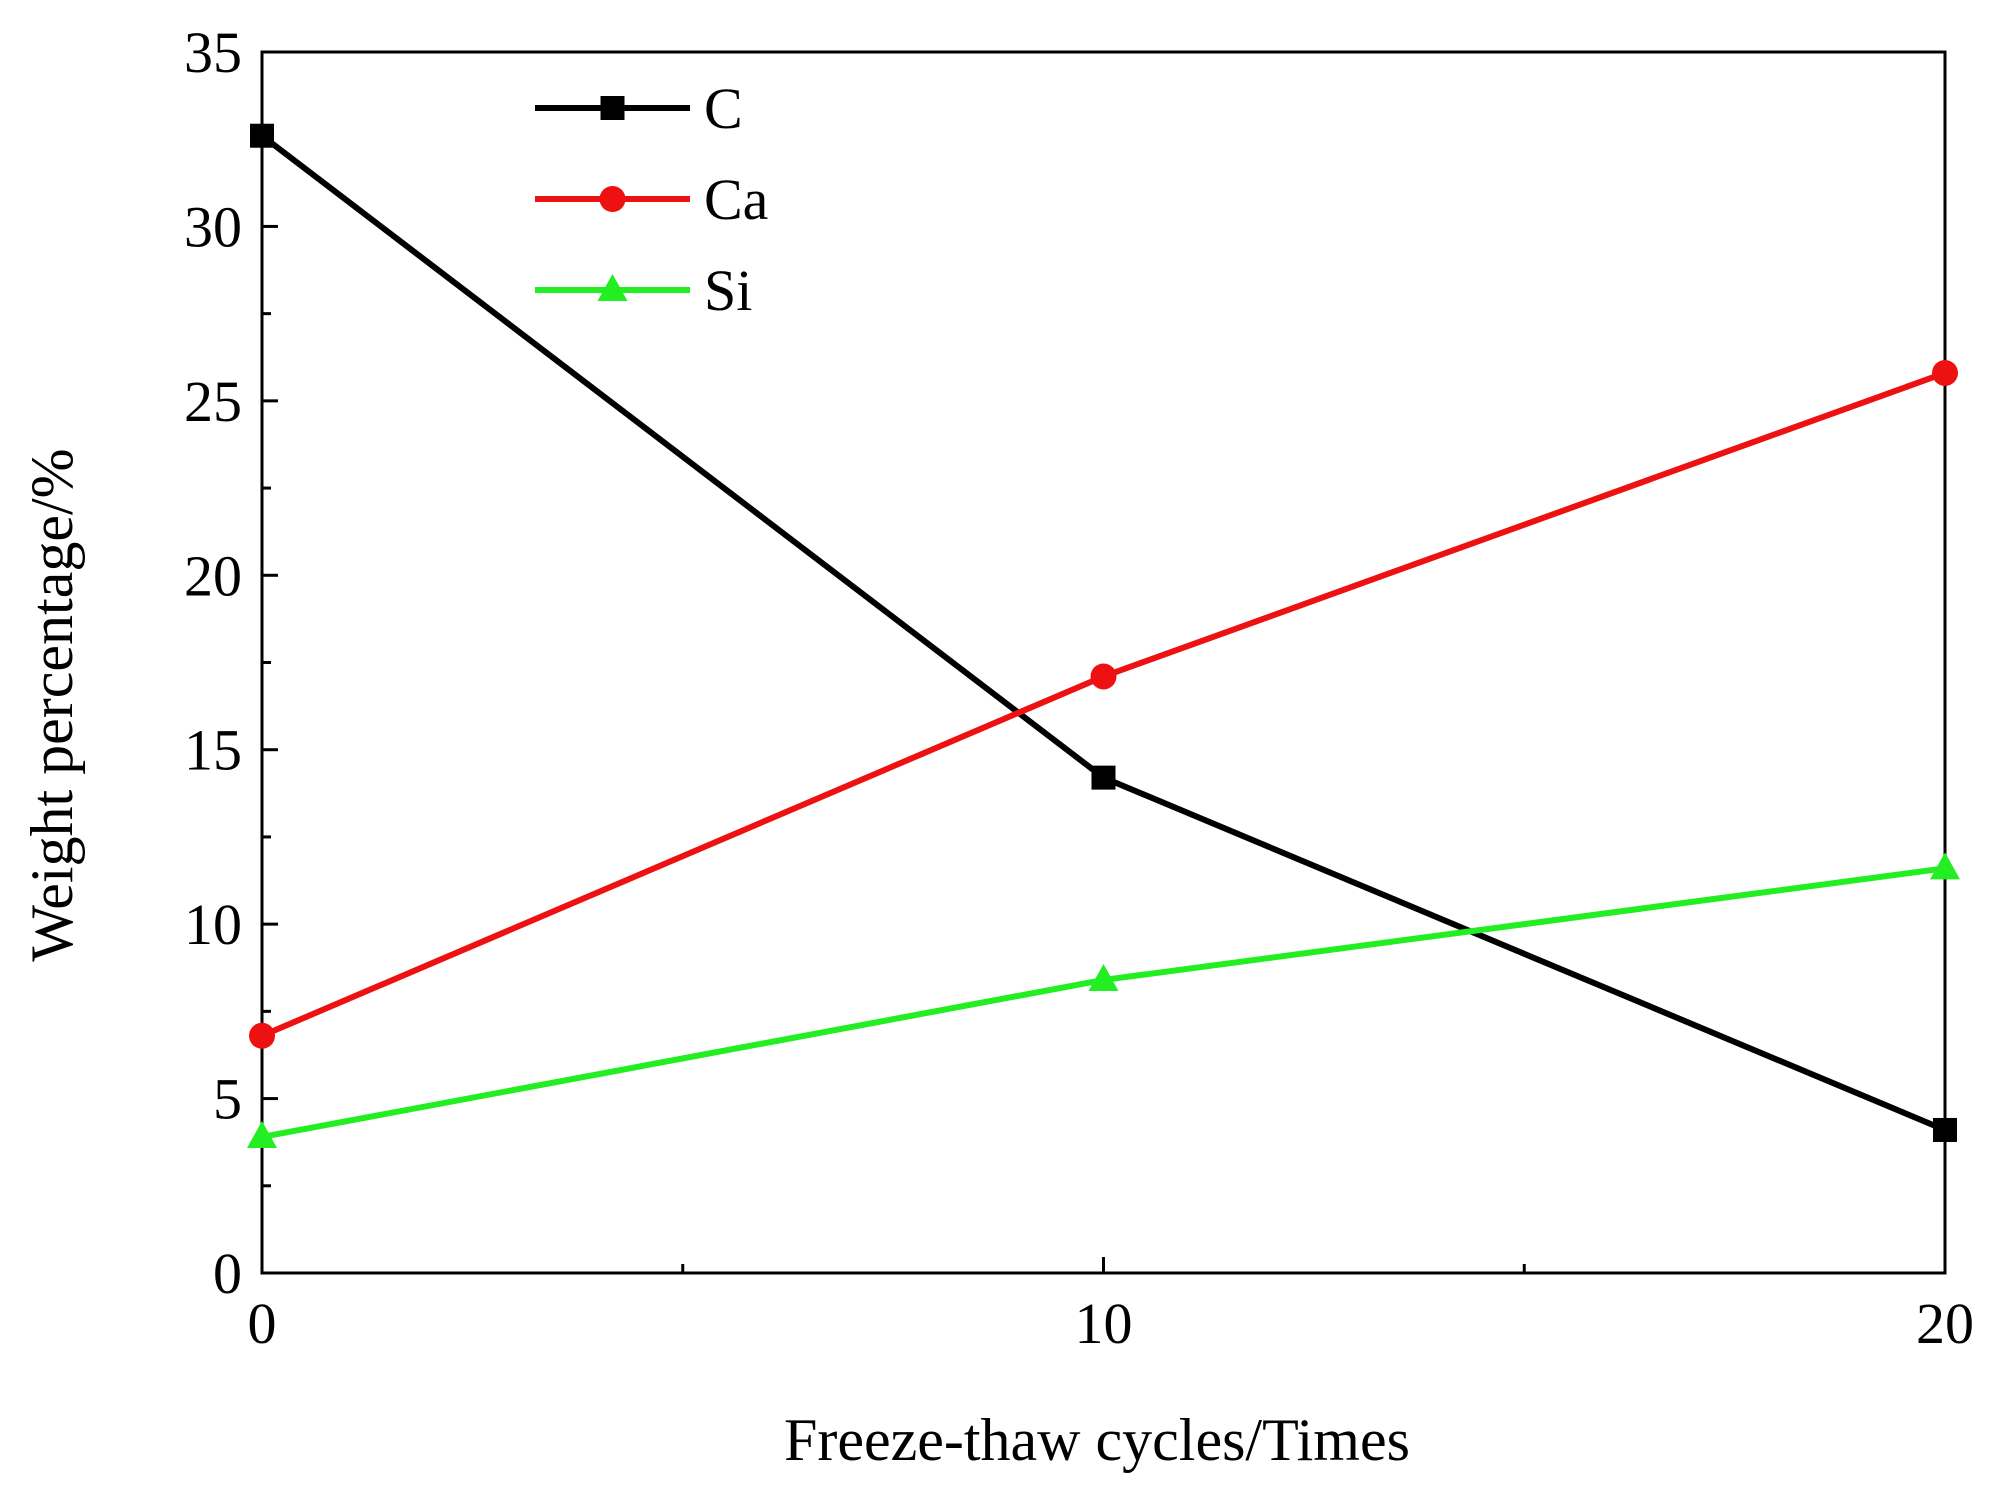 Image resolution: width=1989 pixels, height=1493 pixels. I want to click on y-tick-label: 20, so click(213, 575).